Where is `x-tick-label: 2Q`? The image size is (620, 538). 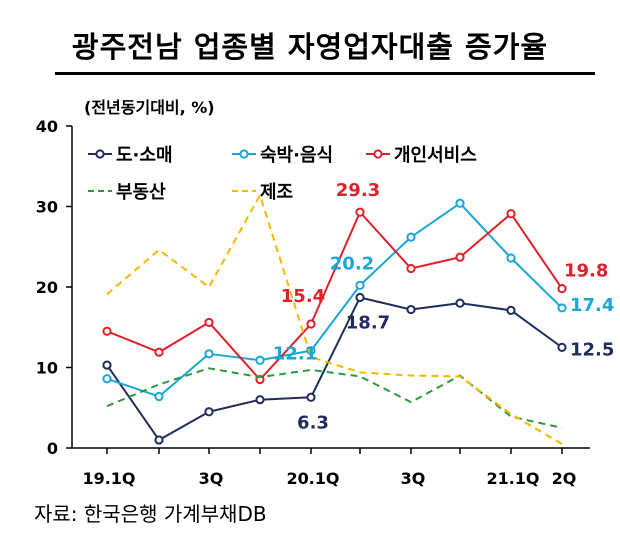 x-tick-label: 2Q is located at coordinates (564, 478).